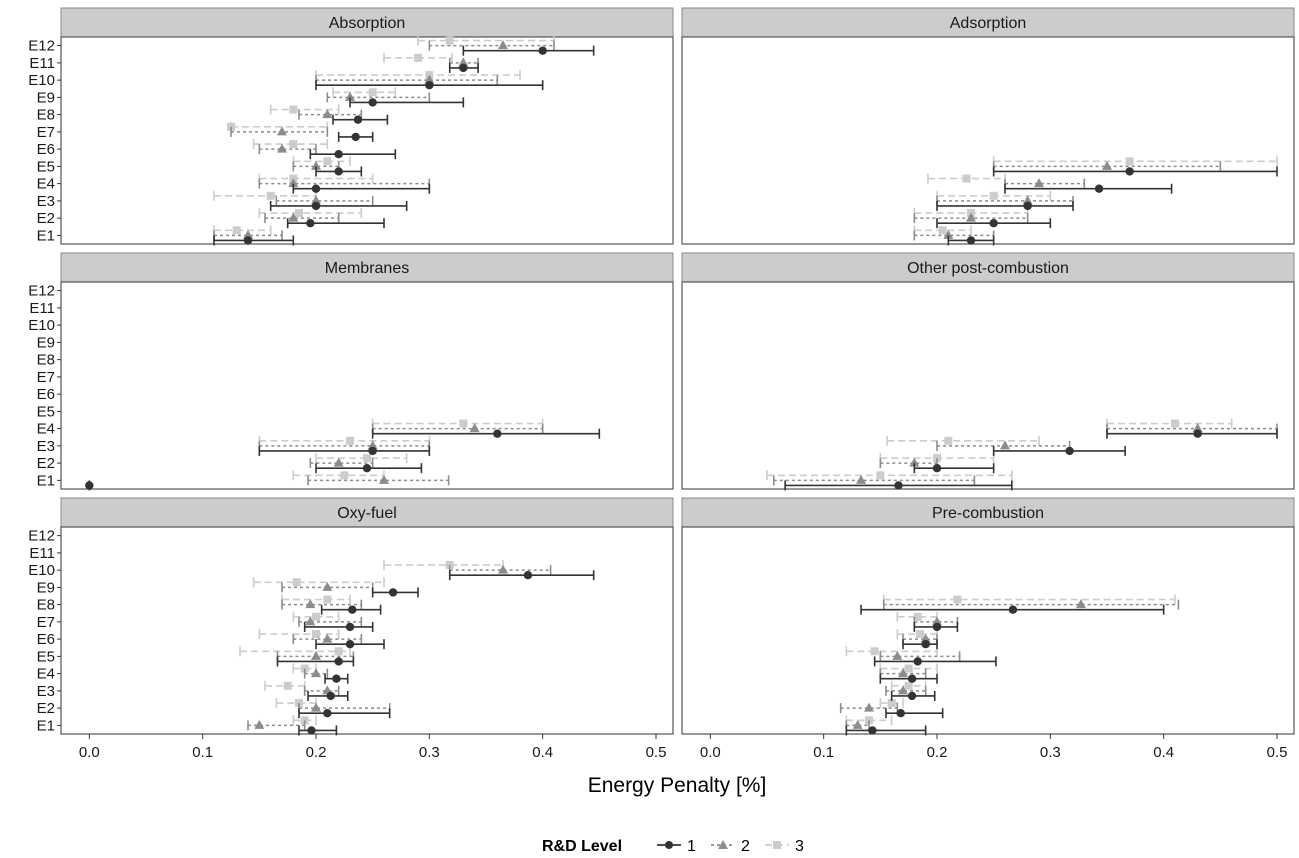  I want to click on legend-key-2: 2, so click(730, 846).